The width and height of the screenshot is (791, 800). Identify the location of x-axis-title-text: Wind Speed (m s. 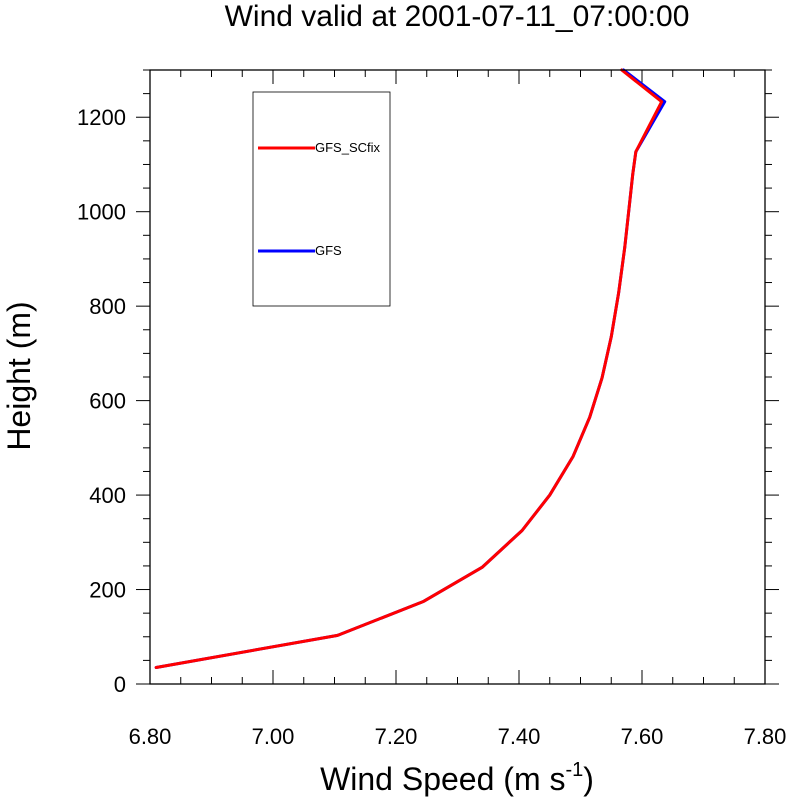
(442, 779).